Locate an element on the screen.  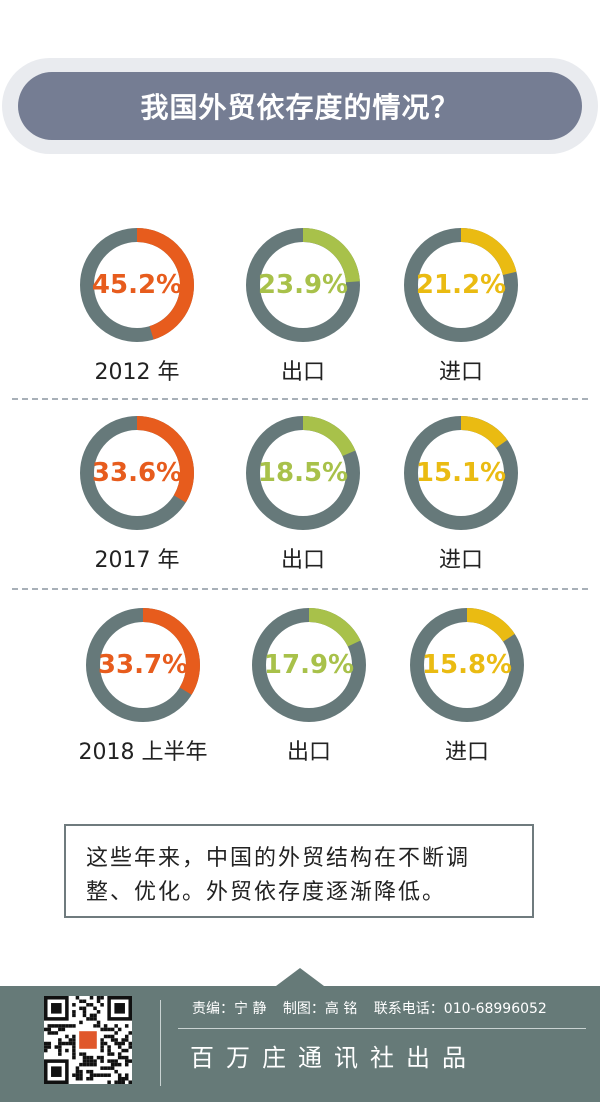
donut-ring-2017-export is located at coordinates (303, 473).